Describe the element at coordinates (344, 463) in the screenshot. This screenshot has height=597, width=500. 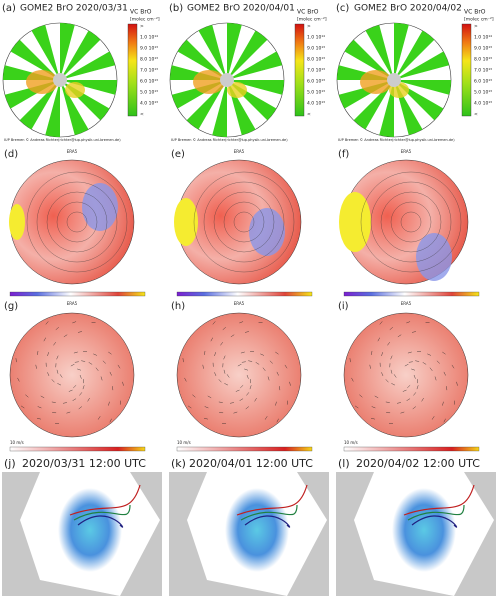
I see `panel-label: (l)` at that location.